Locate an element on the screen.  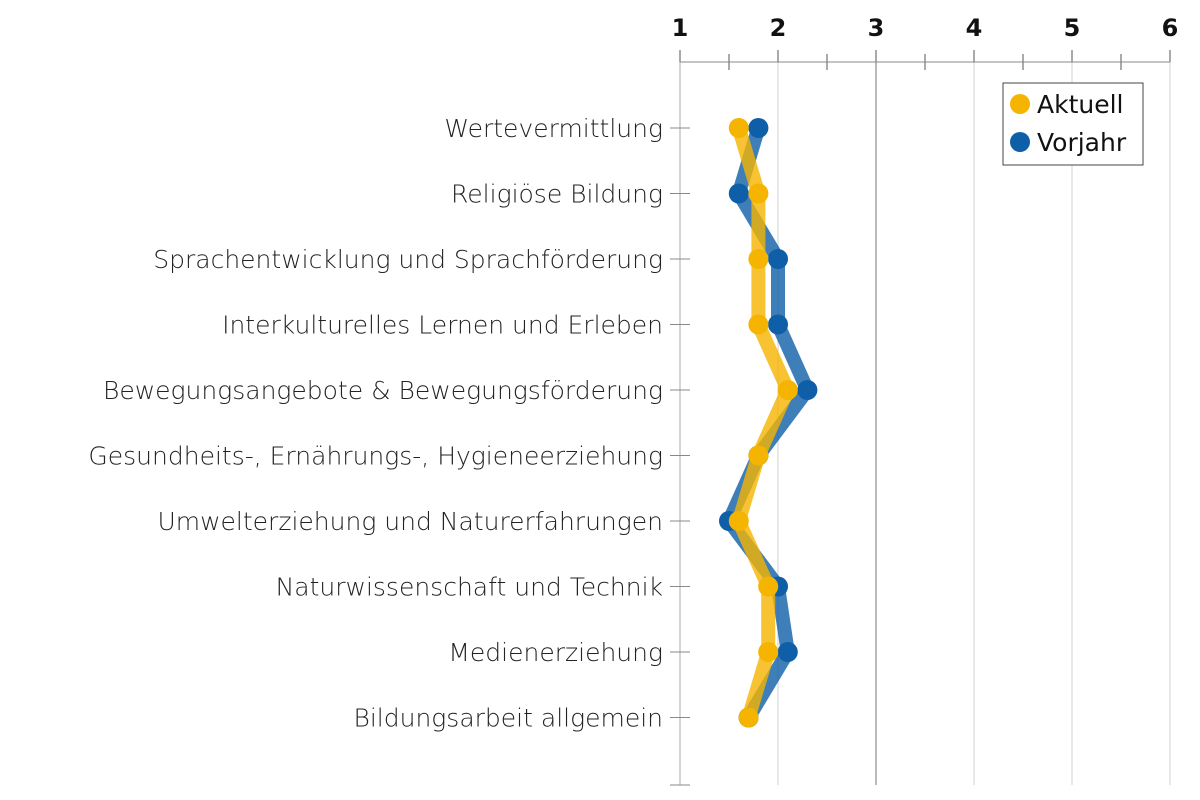
category-label: Interkulturelles Lernen und Erleben is located at coordinates (442, 325).